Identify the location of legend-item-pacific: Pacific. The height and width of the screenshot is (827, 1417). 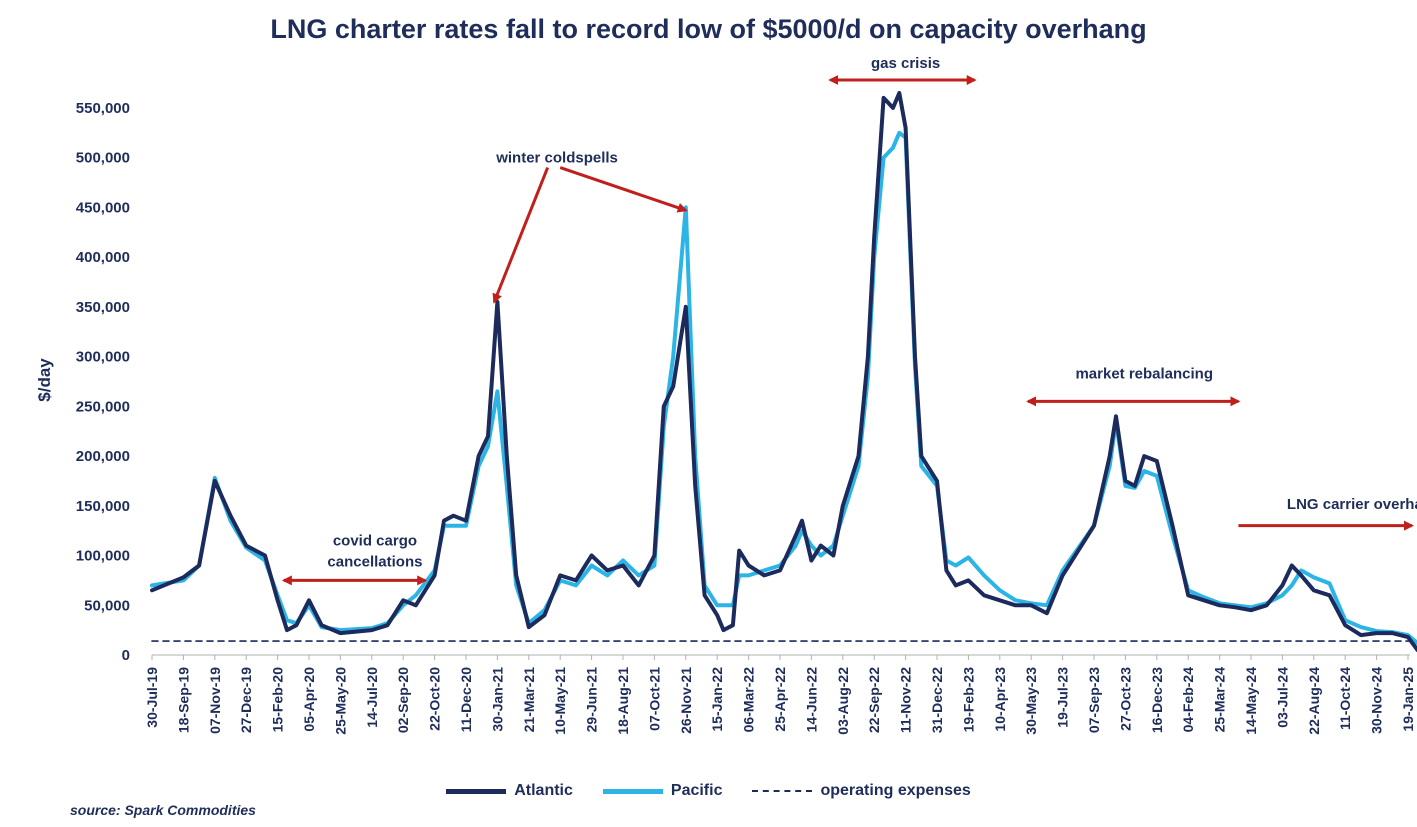
(662, 791).